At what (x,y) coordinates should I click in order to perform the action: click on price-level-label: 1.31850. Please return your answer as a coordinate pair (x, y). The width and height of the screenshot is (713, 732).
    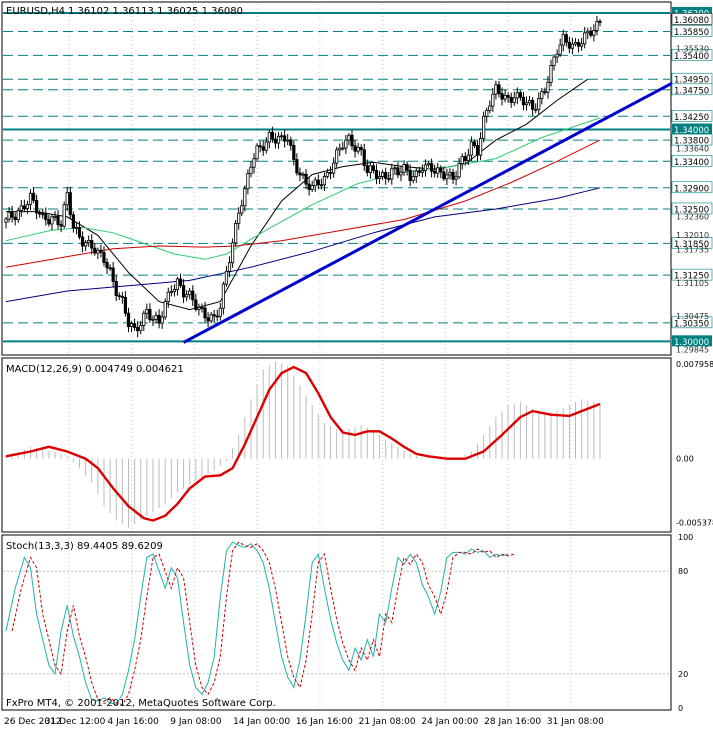
    Looking at the image, I should click on (691, 245).